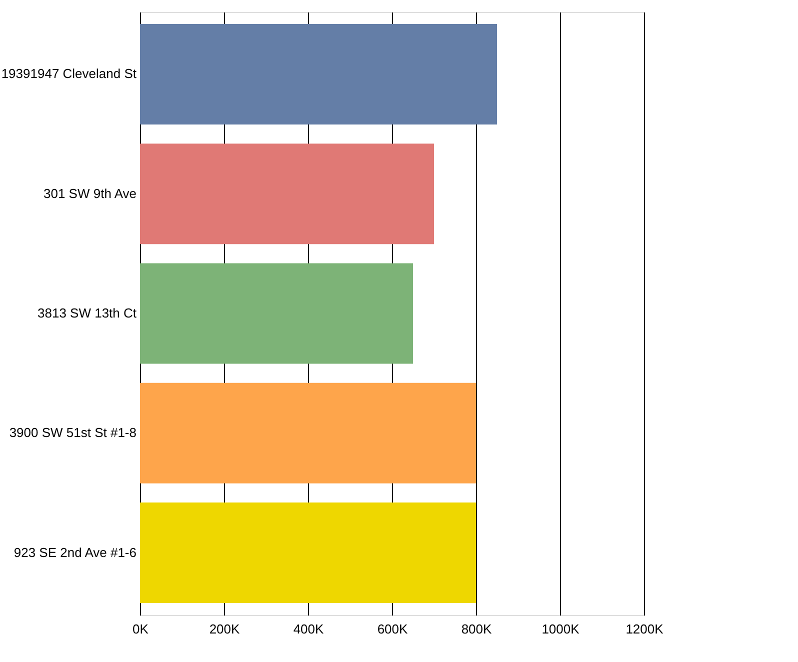 The image size is (798, 662). What do you see at coordinates (561, 629) in the screenshot?
I see `x-tick-label: 1000K` at bounding box center [561, 629].